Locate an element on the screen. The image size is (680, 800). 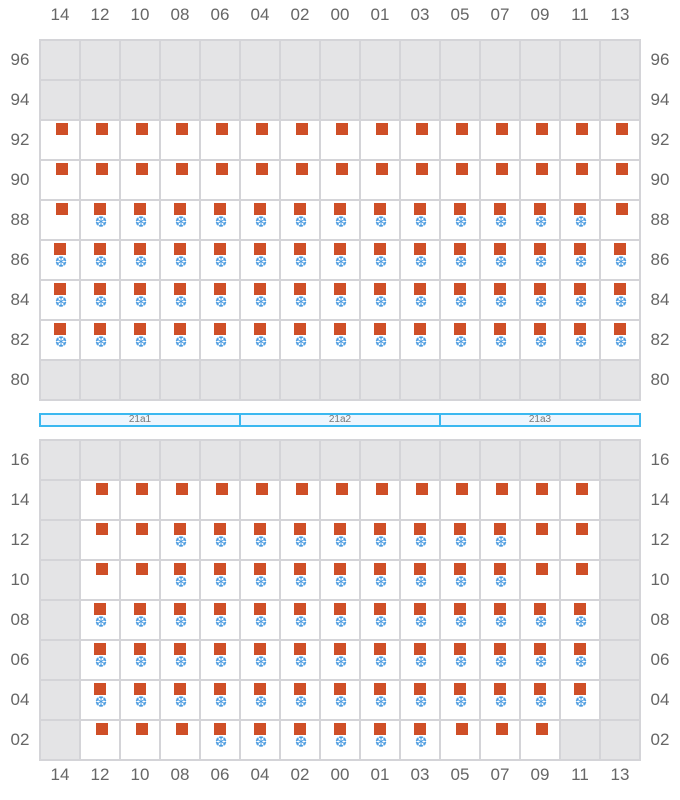
grid-cell-86-03: ❆ is located at coordinates (420, 260).